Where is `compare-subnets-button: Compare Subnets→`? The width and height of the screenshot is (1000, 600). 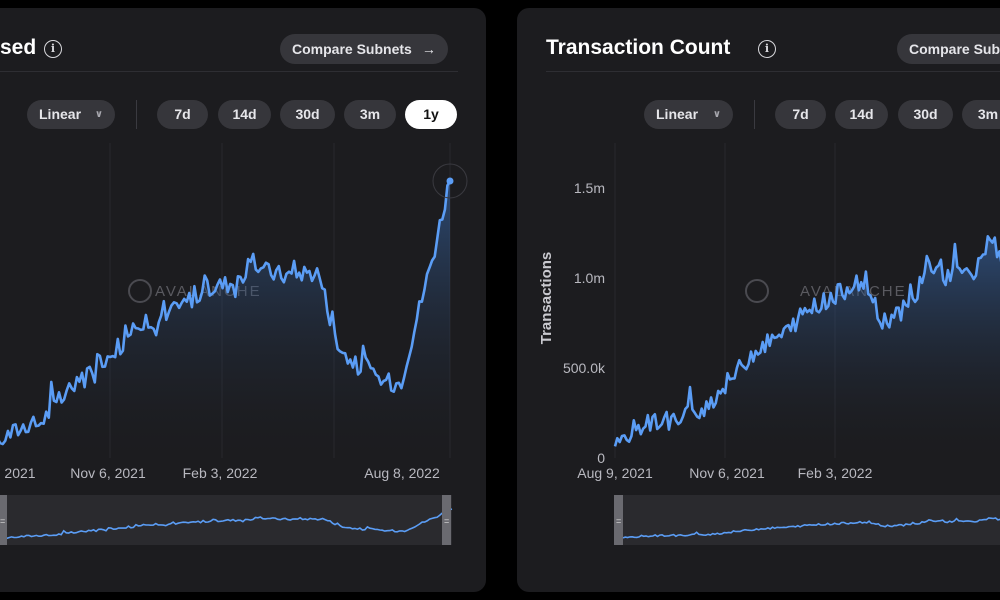
compare-subnets-button: Compare Subnets→ is located at coordinates (948, 49).